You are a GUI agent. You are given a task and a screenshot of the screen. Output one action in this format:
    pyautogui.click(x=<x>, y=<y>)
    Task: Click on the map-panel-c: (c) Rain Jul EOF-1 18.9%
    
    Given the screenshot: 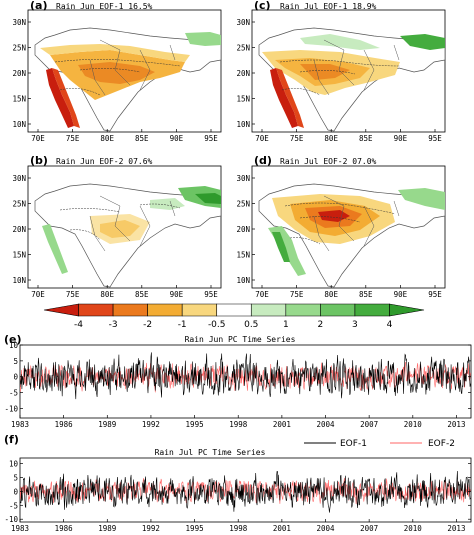 What is the action you would take?
    pyautogui.click(x=348, y=66)
    